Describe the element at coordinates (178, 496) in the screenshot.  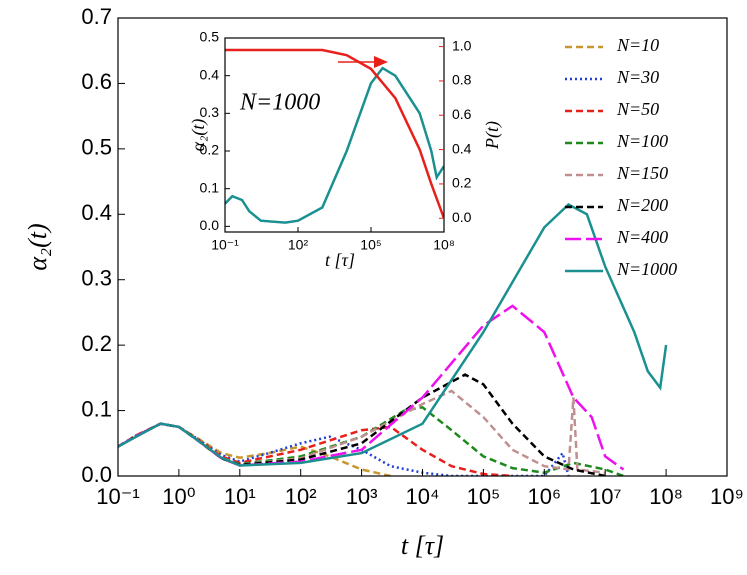
I see `x-tick-label: 10⁰` at that location.